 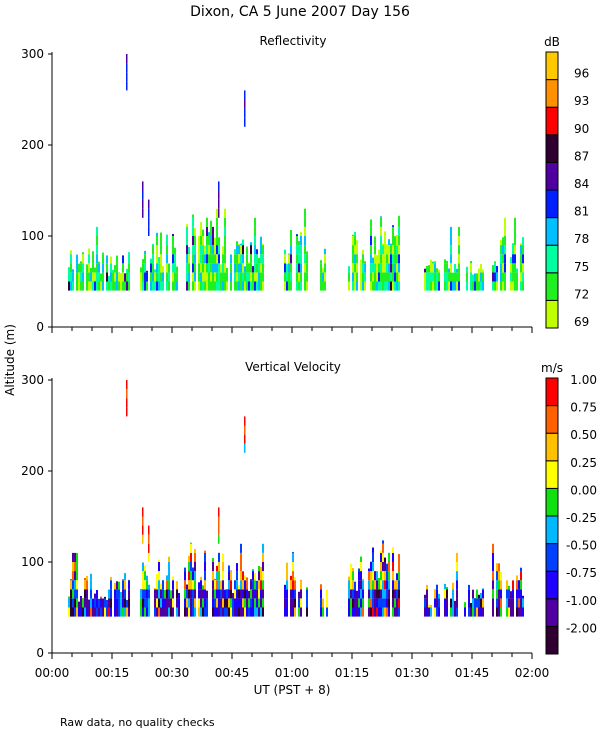 I want to click on x-tick-label: 02:00, so click(x=532, y=673).